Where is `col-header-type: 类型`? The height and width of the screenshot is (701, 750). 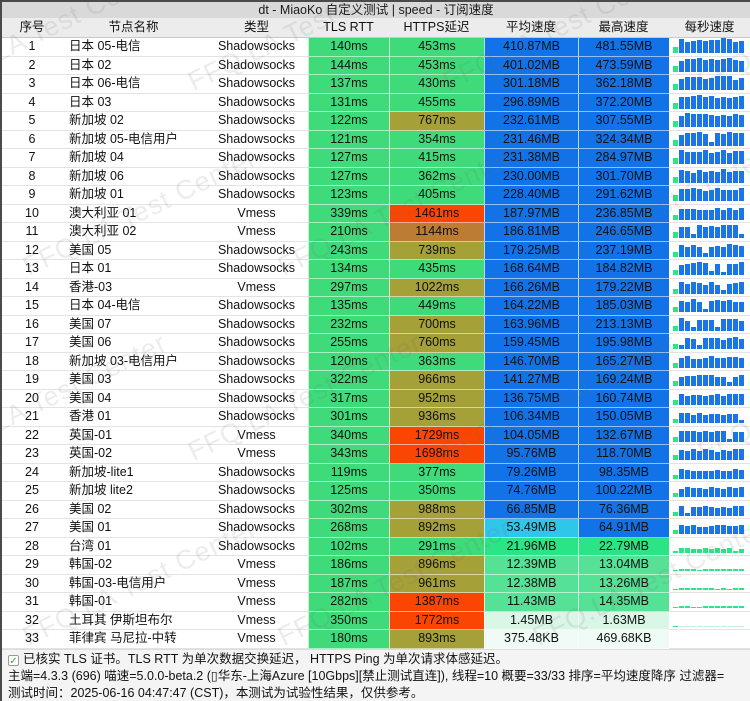
col-header-type: 类型 is located at coordinates (256, 27).